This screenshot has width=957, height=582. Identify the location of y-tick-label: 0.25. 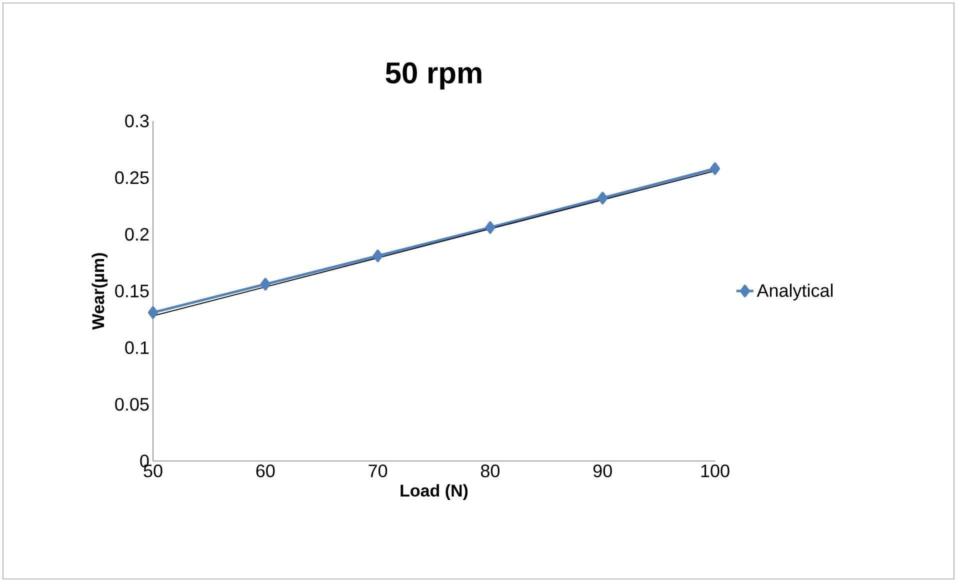
(132, 177).